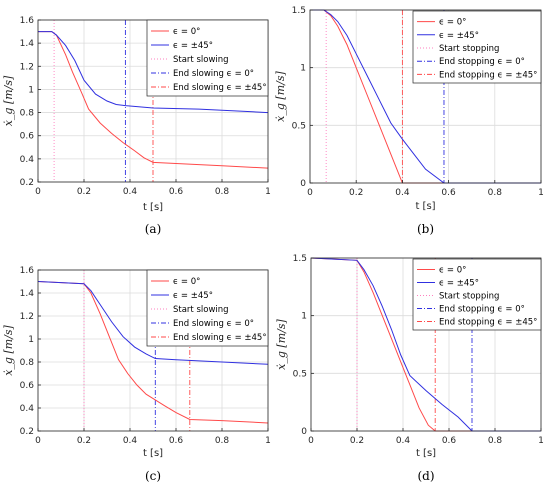 This screenshot has width=550, height=486. I want to click on panel-caption: (d), so click(425, 476).